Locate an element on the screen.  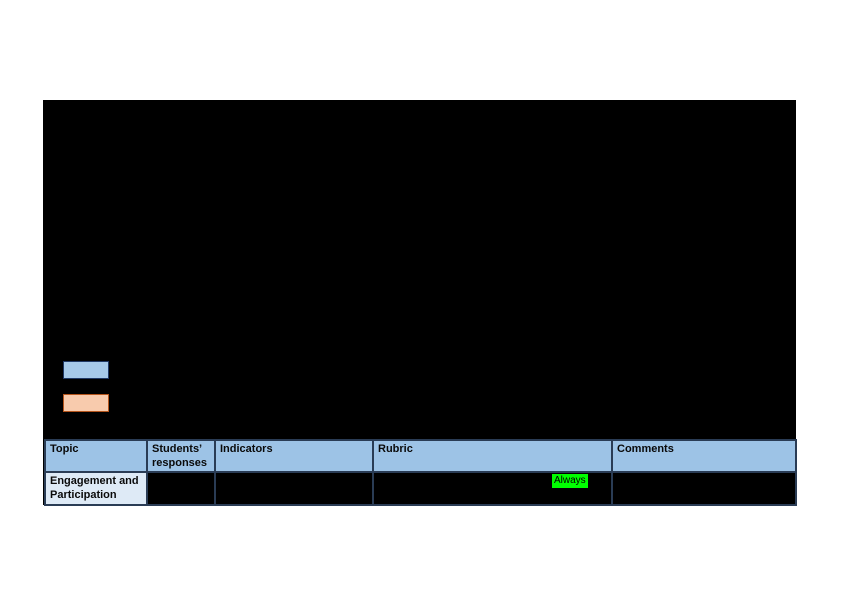
cell-students-responses is located at coordinates (181, 488).